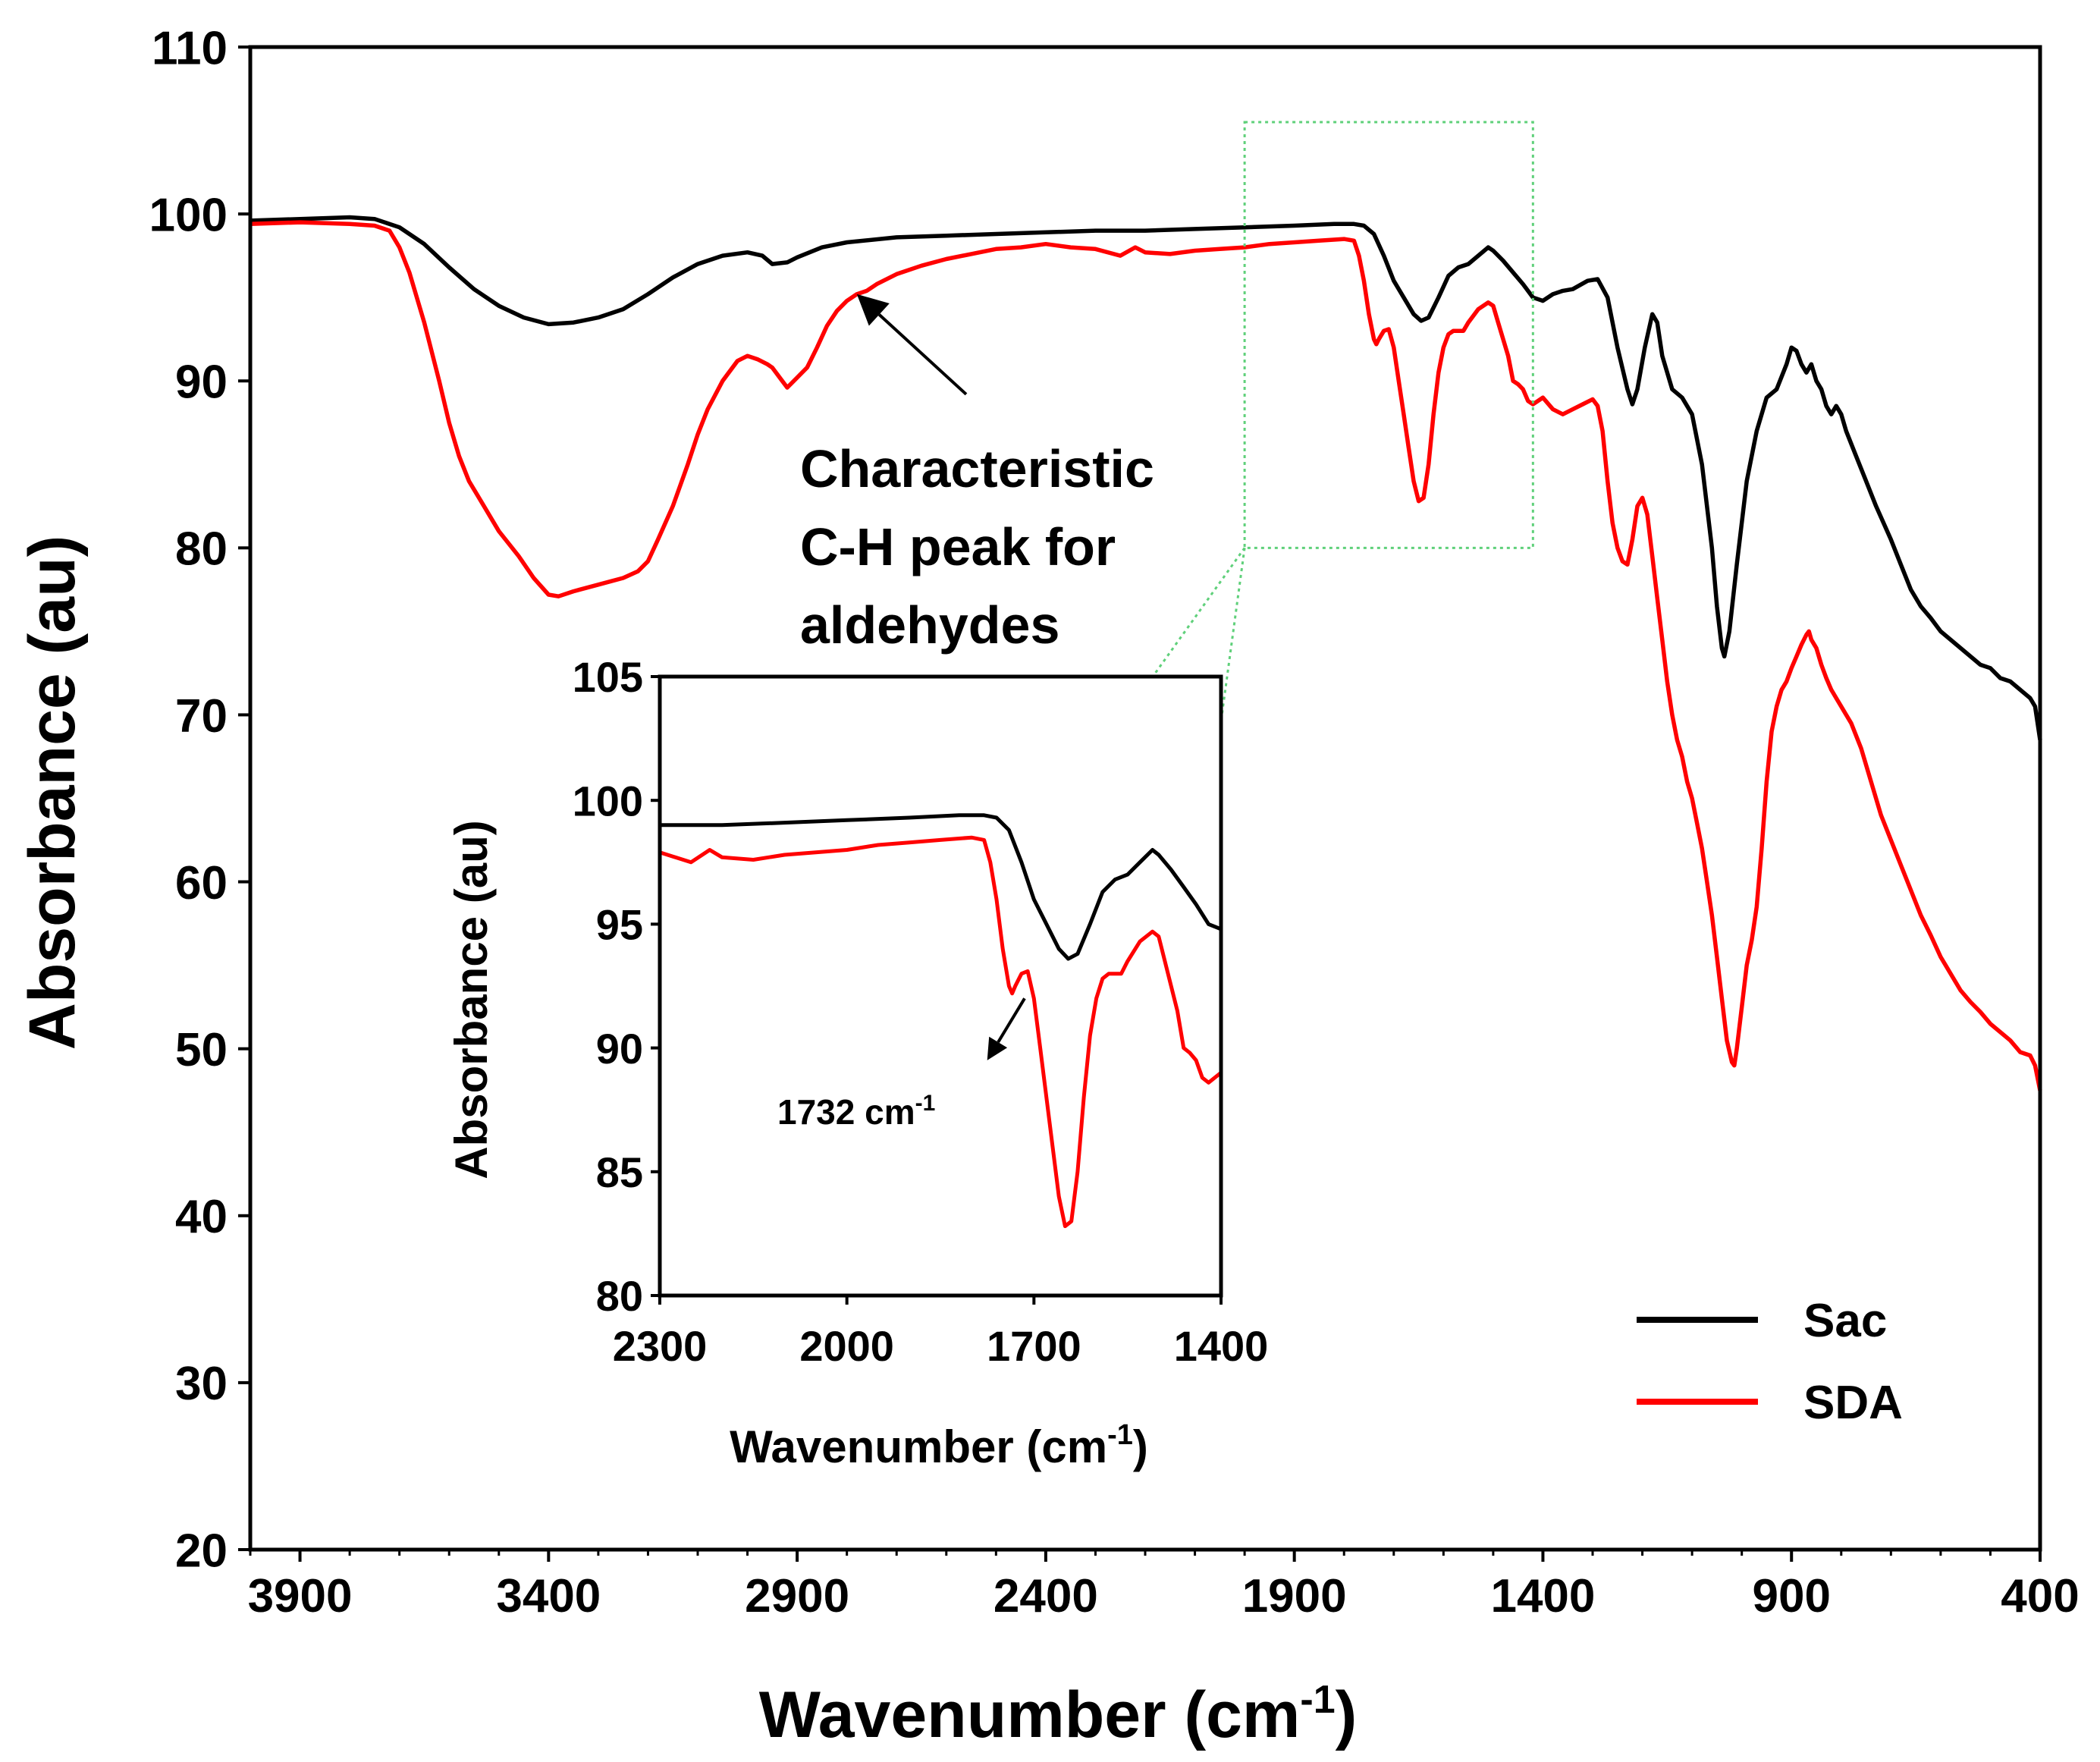 This screenshot has height=1762, width=2100. What do you see at coordinates (929, 625) in the screenshot?
I see `annotation-text-line: aldehydes` at bounding box center [929, 625].